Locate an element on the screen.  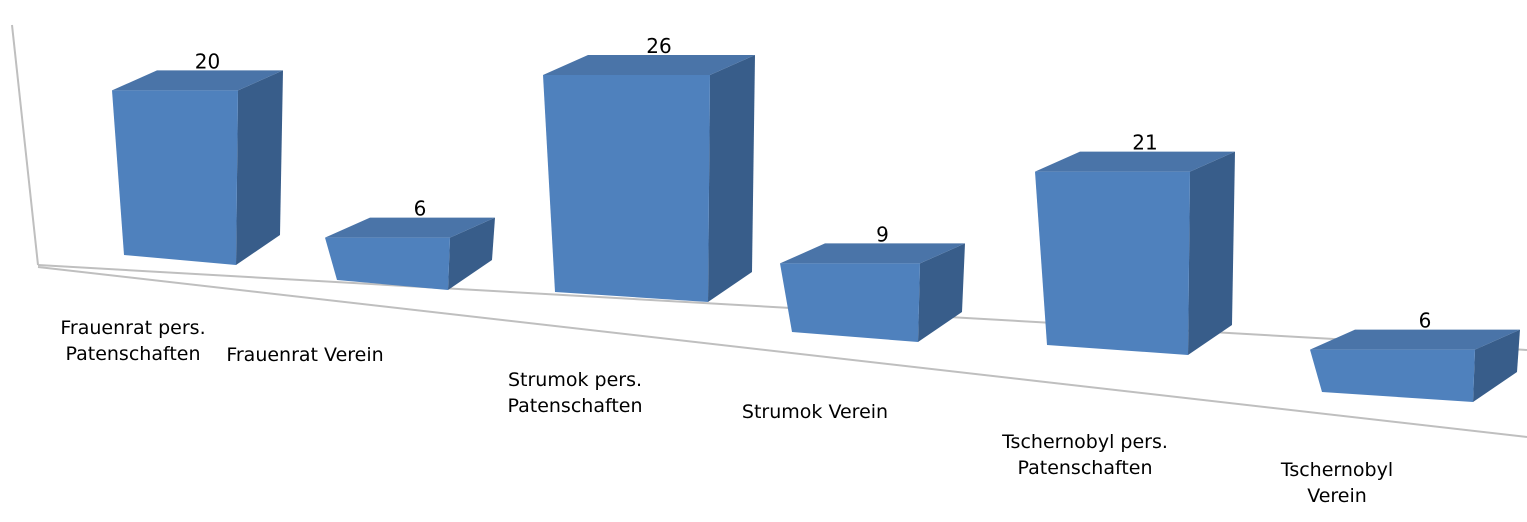
value-label: 21 is located at coordinates (1144, 143).